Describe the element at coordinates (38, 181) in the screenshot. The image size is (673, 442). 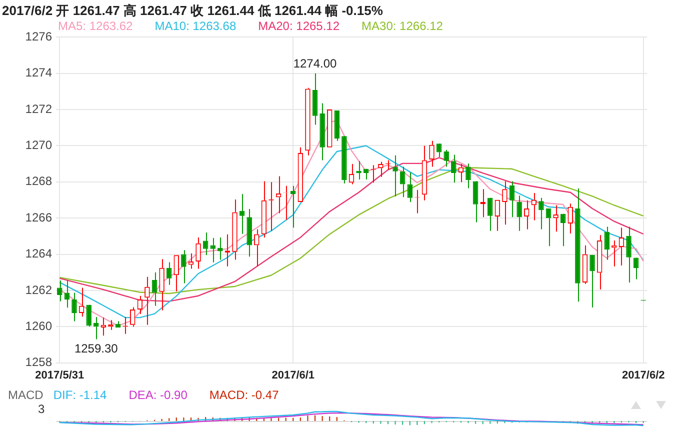
I see `y-tick-label: 1268` at that location.